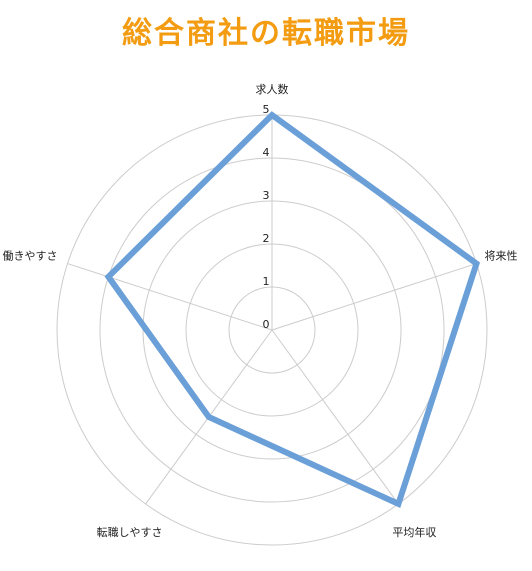 This screenshot has width=532, height=571. Describe the element at coordinates (30, 256) in the screenshot. I see `axis-label: 働きやすさ` at that location.